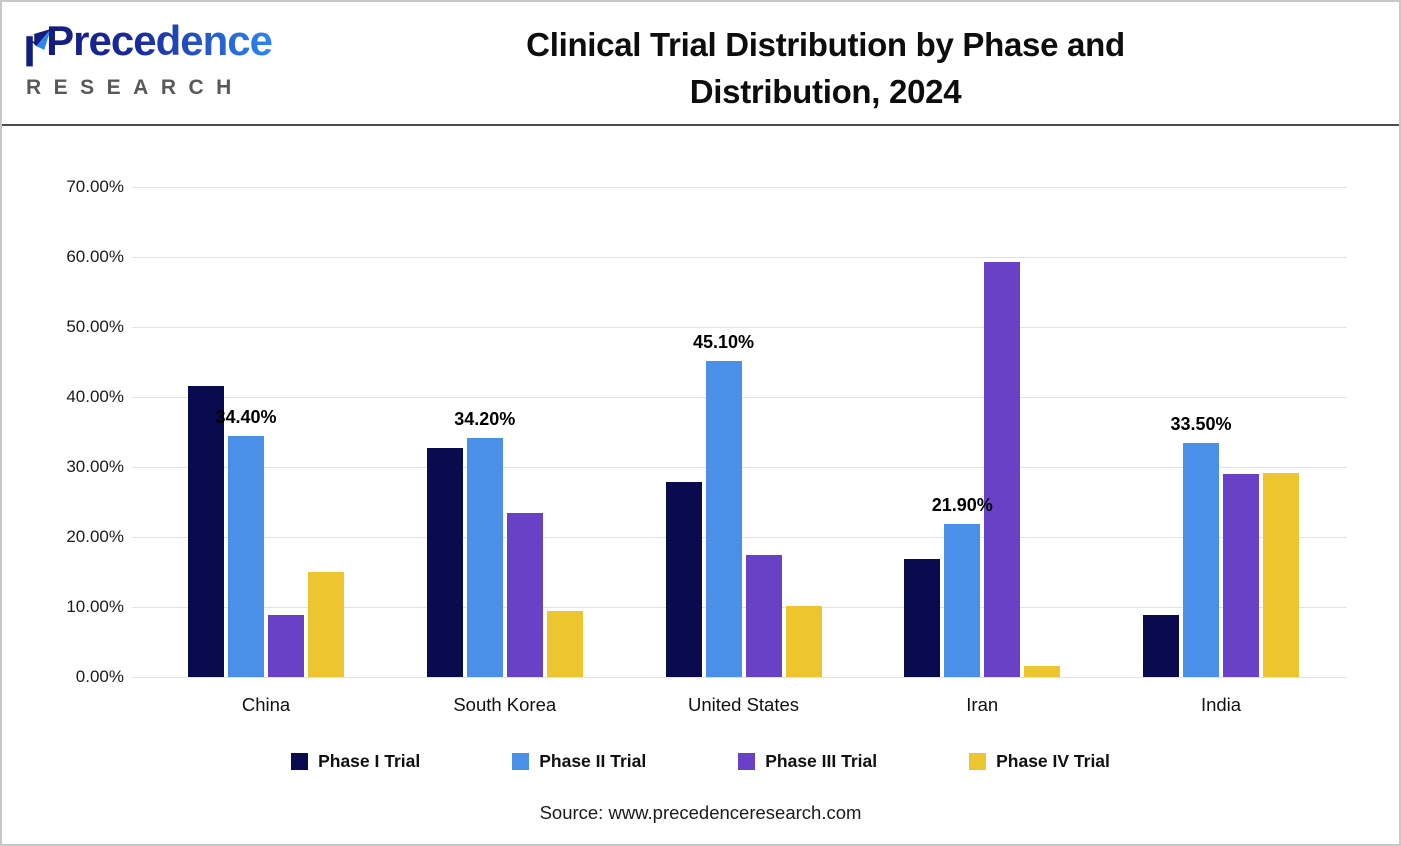  Describe the element at coordinates (95, 606) in the screenshot. I see `y-tick-label: 10.00%` at that location.